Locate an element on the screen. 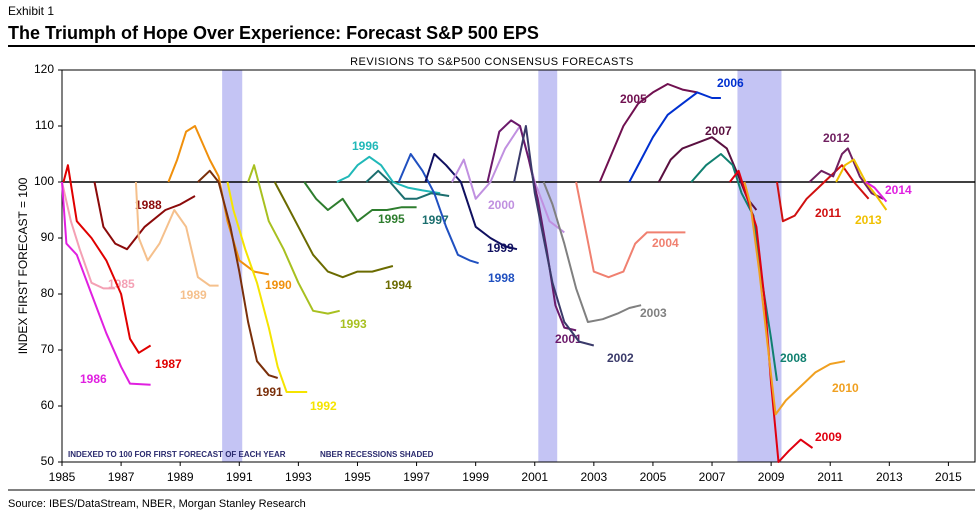 The width and height of the screenshot is (980, 520). x-tick-label: 2015 is located at coordinates (948, 477).